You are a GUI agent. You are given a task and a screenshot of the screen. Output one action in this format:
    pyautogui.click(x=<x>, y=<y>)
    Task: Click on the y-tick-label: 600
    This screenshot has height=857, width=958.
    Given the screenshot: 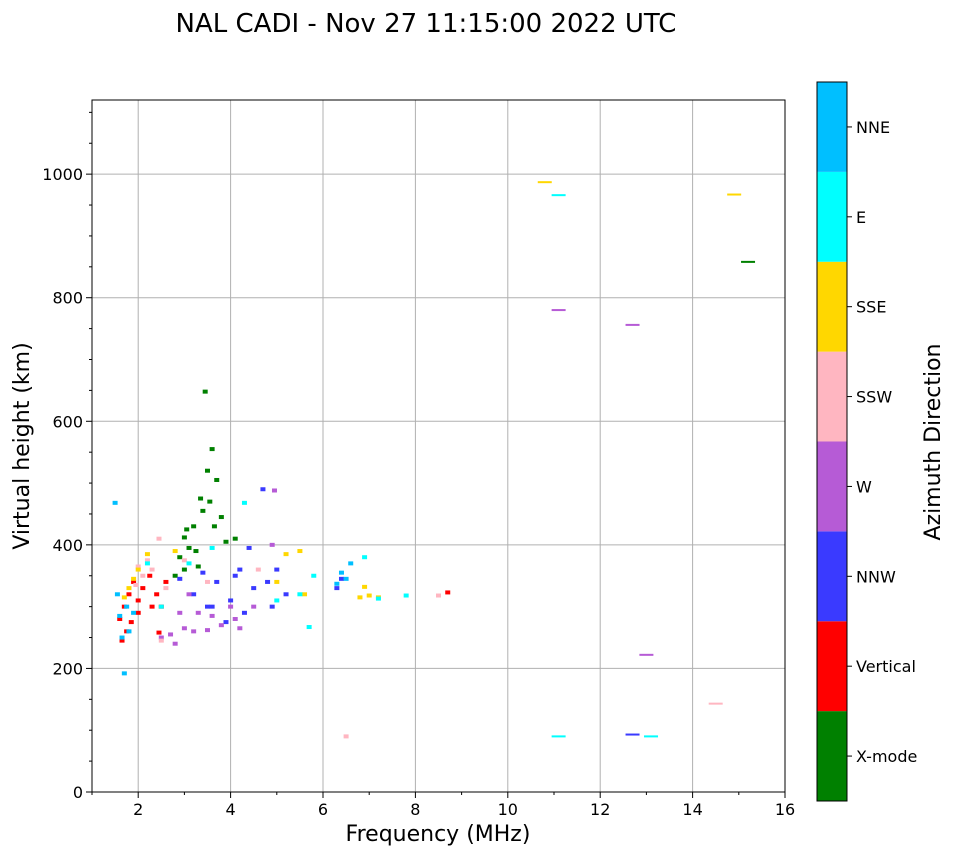 What is the action you would take?
    pyautogui.click(x=67, y=421)
    